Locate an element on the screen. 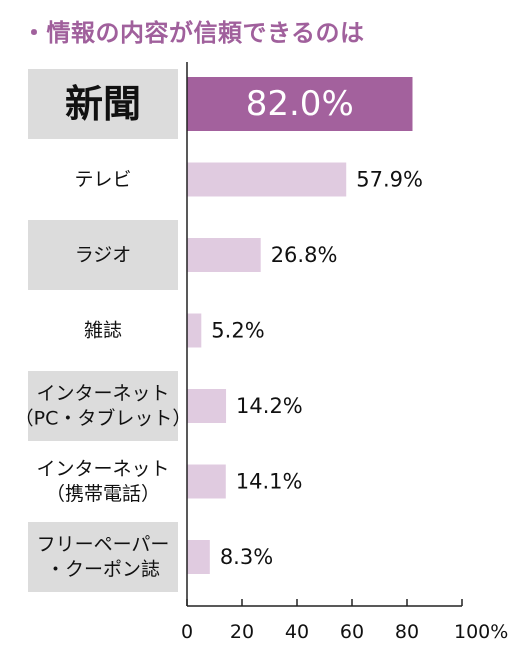 The width and height of the screenshot is (514, 654). data-label: 14.1% is located at coordinates (269, 482).